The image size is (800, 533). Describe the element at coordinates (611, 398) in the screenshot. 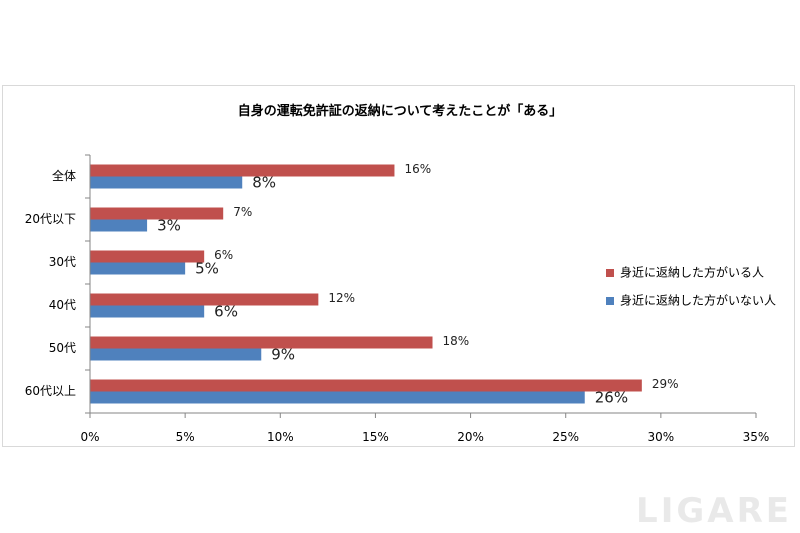

I see `data-label-without-returner-5: 26%` at that location.